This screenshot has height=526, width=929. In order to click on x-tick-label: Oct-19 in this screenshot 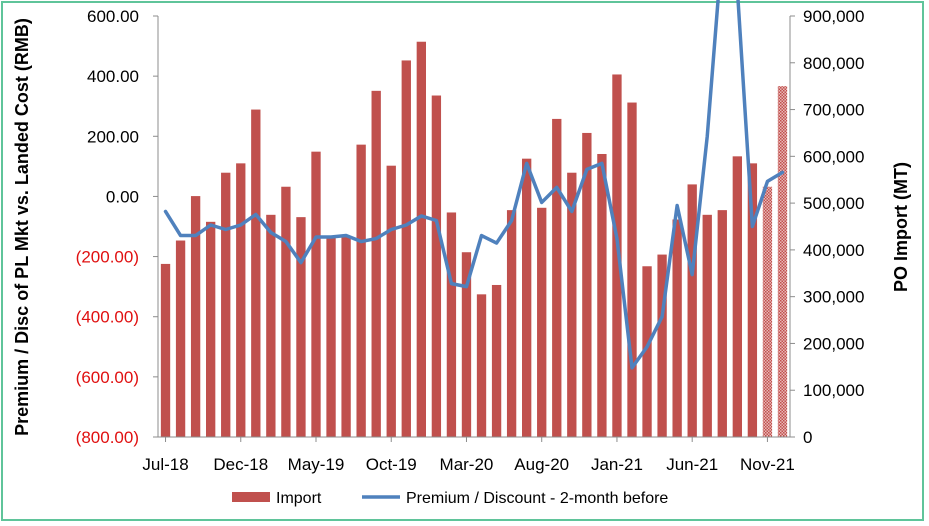, I will do `click(391, 464)`.